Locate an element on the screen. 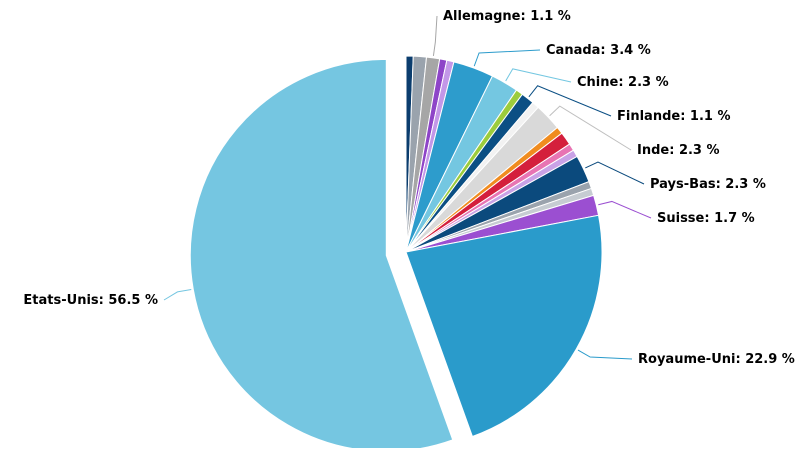  connector-suisse is located at coordinates (625, 209).